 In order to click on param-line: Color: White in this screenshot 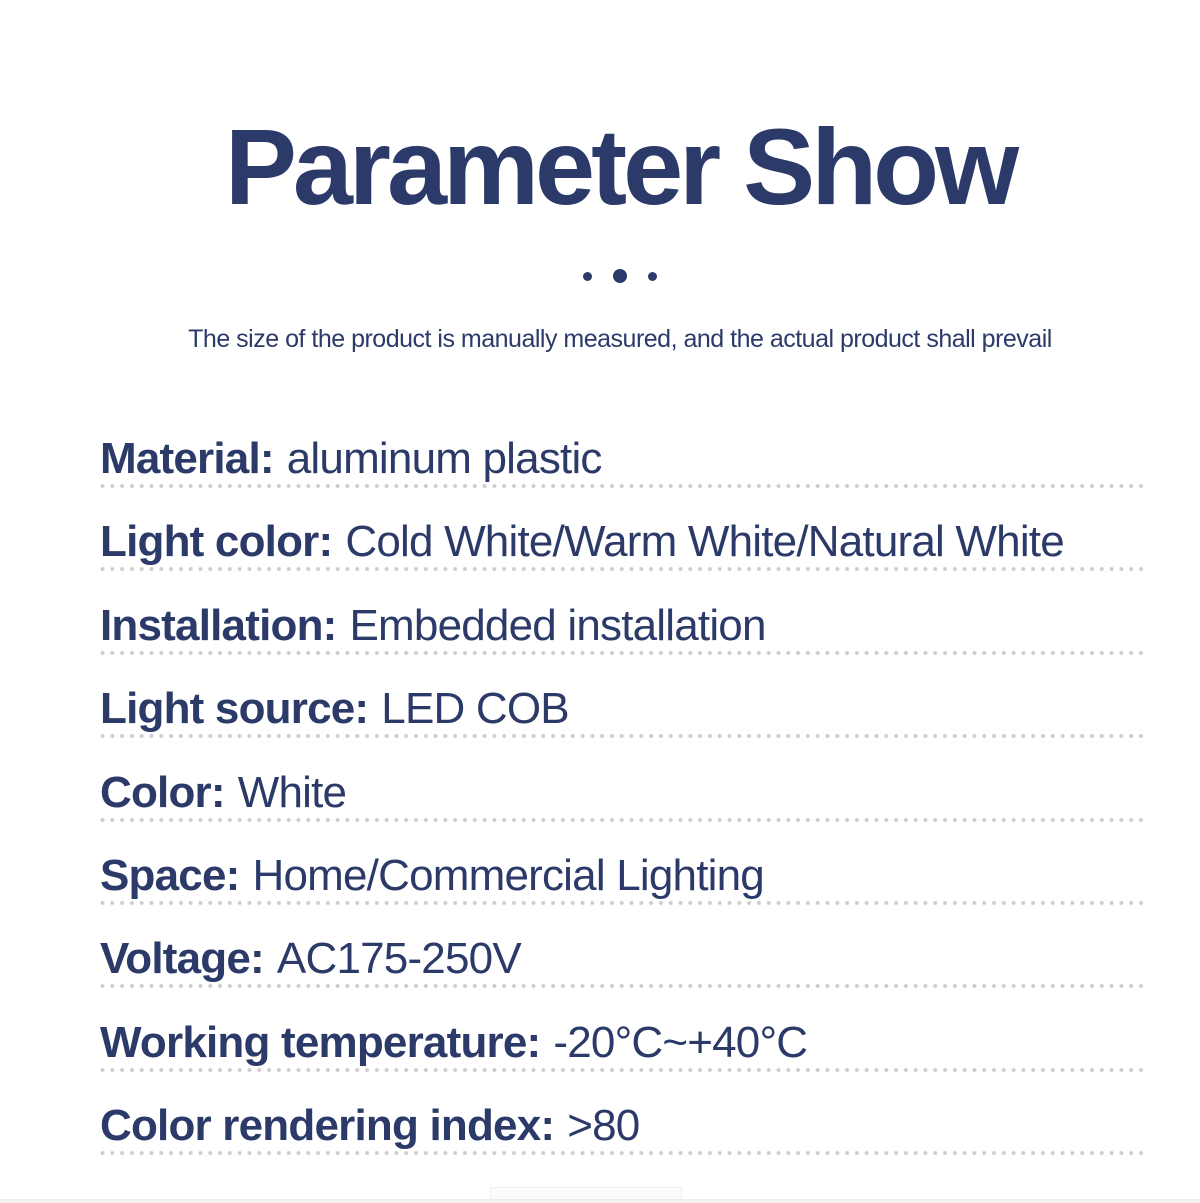, I will do `click(223, 789)`.